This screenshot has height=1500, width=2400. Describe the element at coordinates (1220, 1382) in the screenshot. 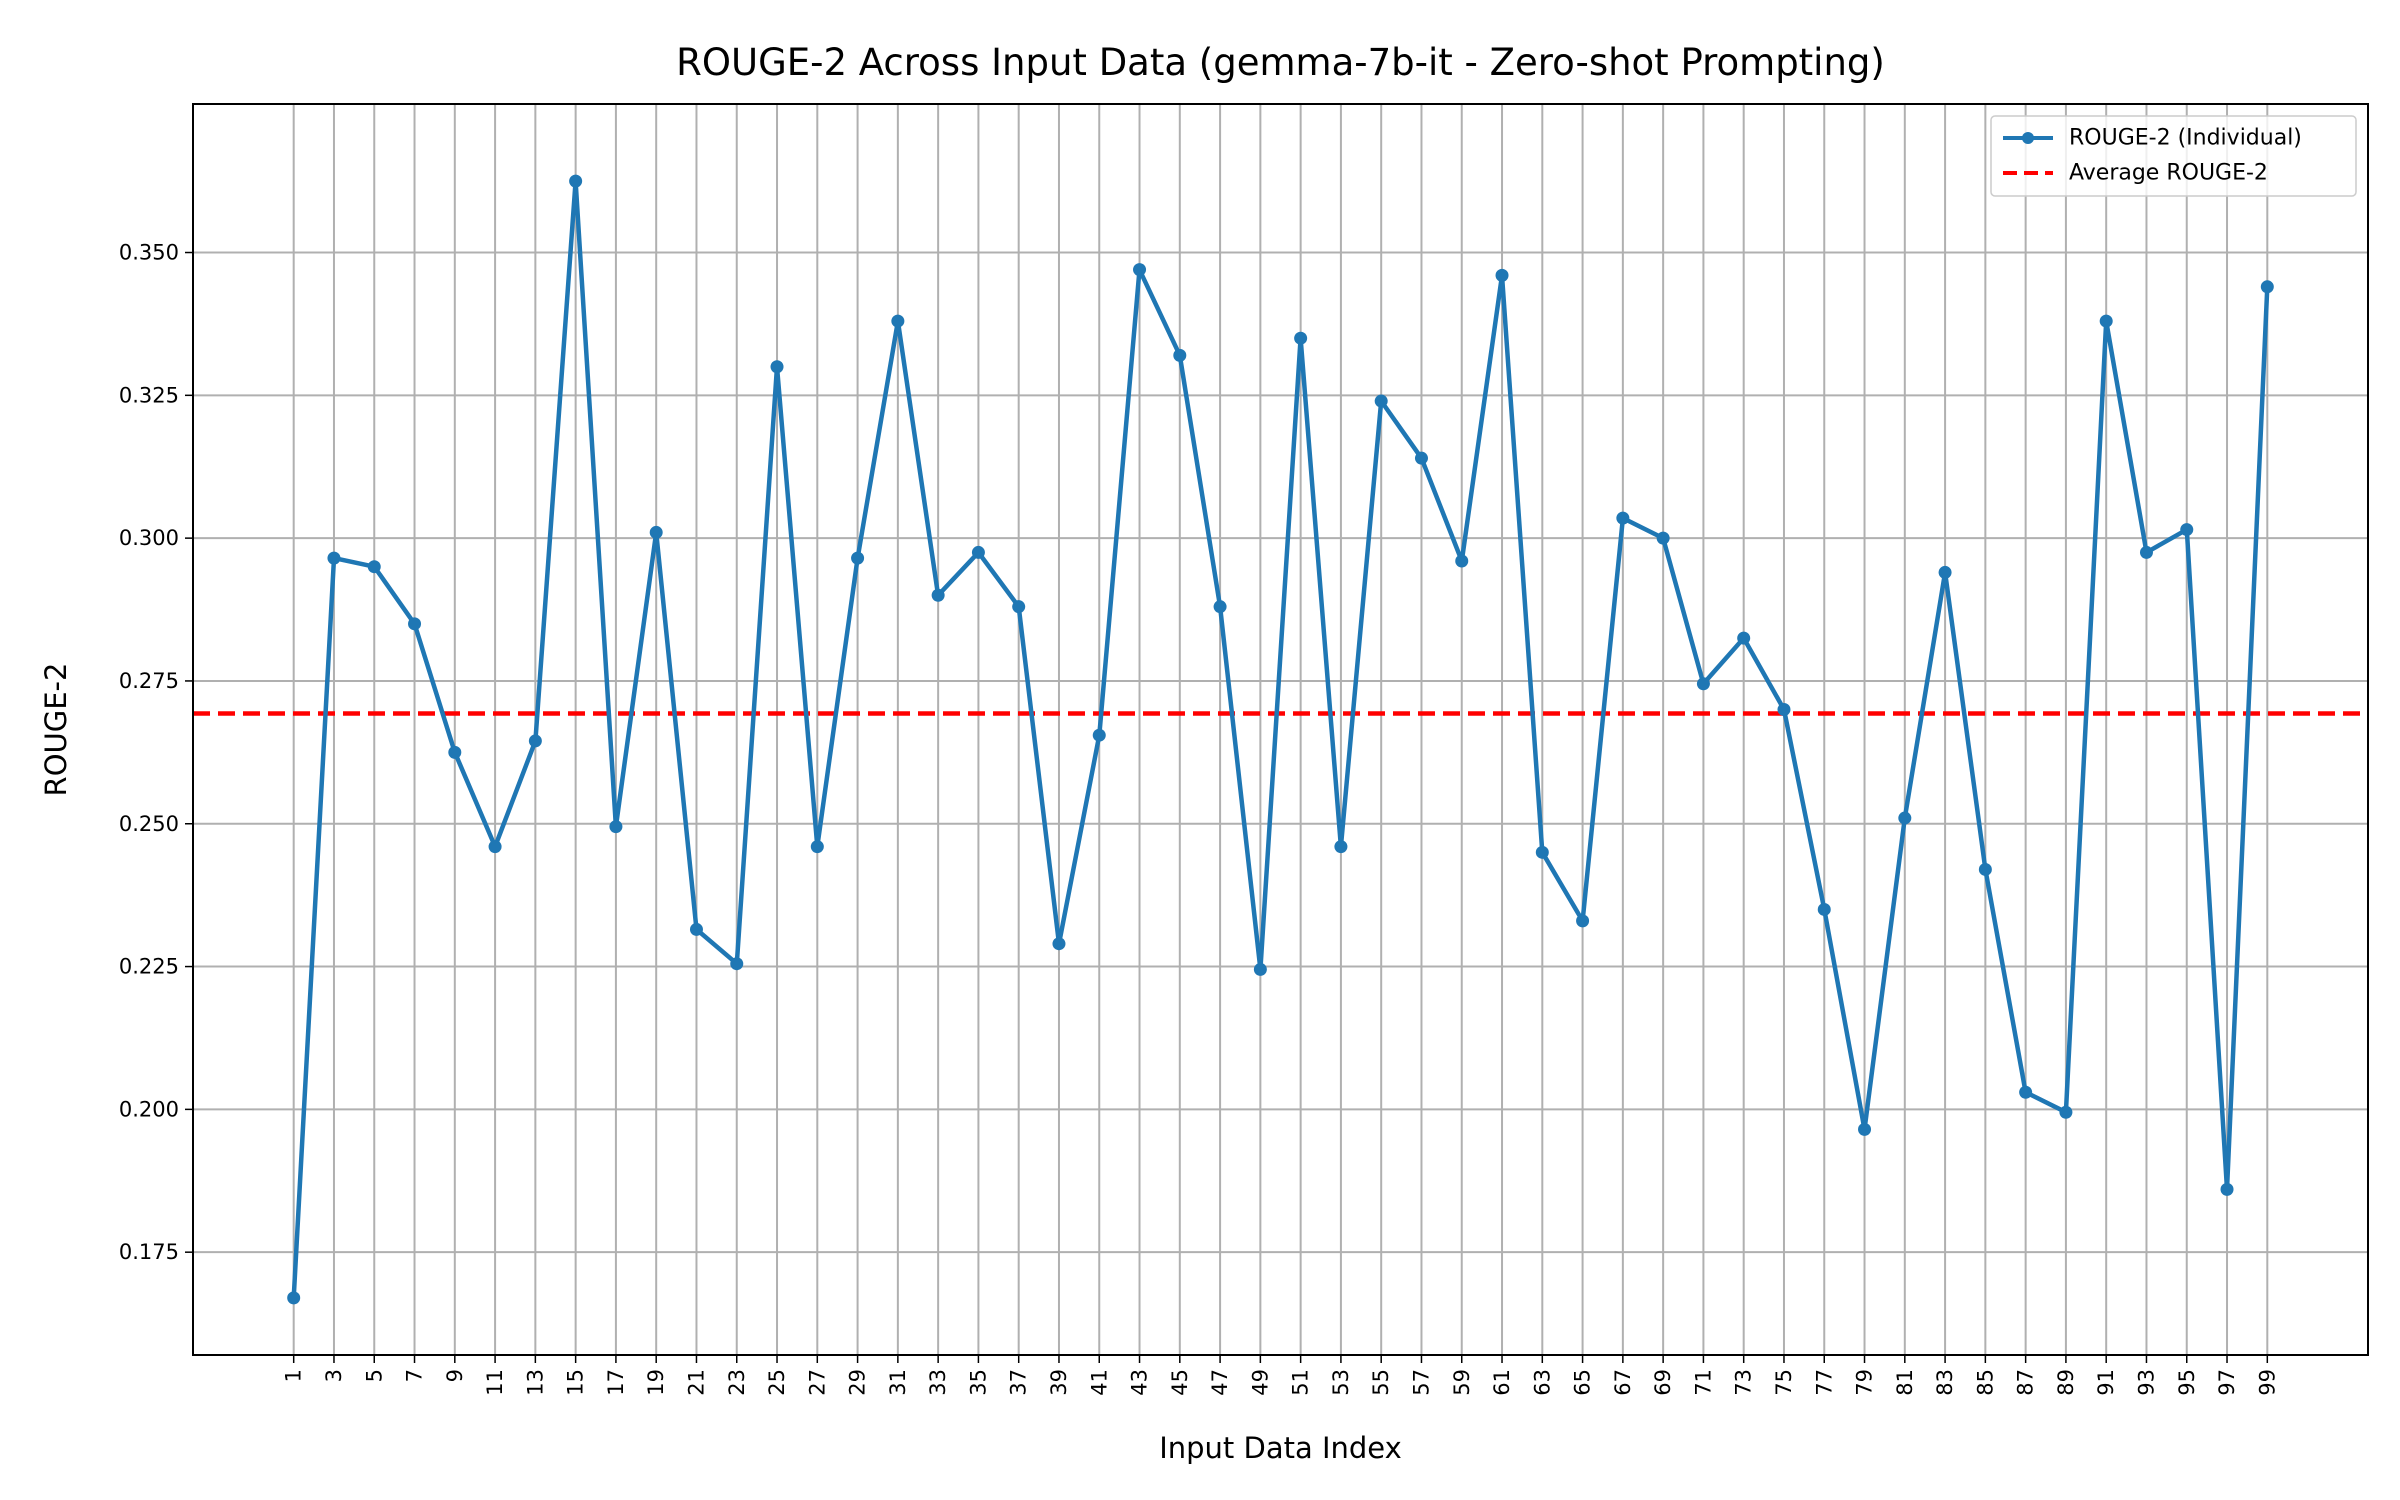

I see `x-tick-label: 47` at that location.